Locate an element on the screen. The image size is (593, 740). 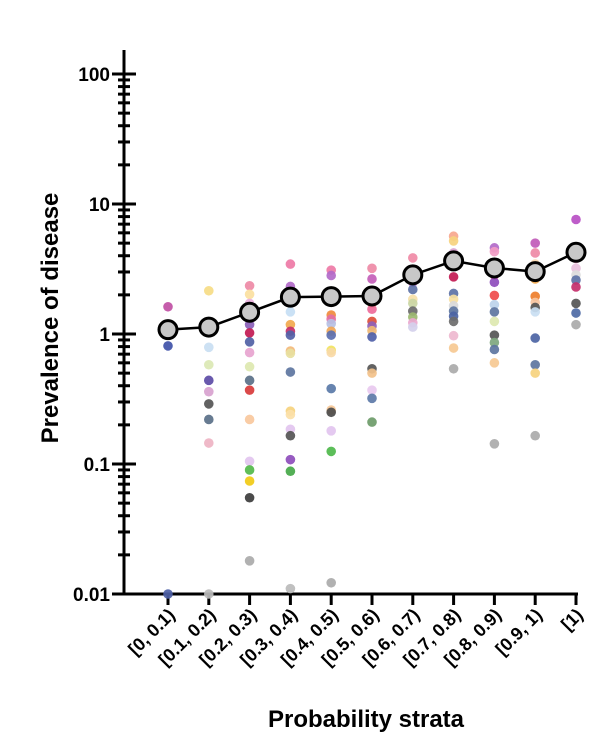
summary-layer is located at coordinates (372, 291).